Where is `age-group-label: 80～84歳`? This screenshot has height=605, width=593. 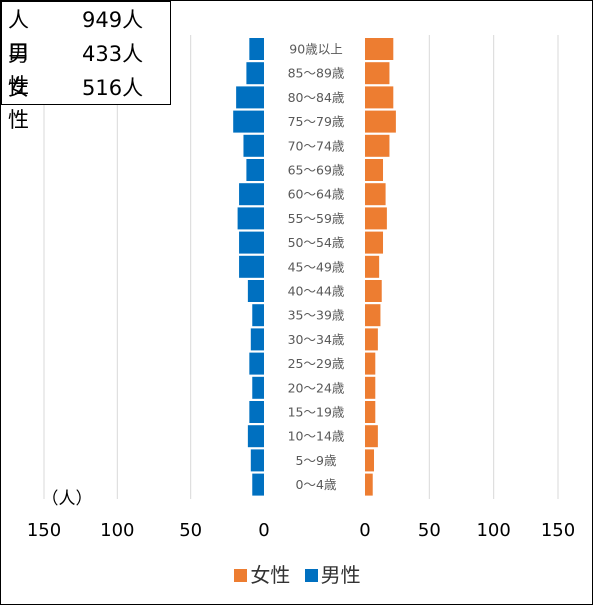
age-group-label: 80～84歳 is located at coordinates (316, 97).